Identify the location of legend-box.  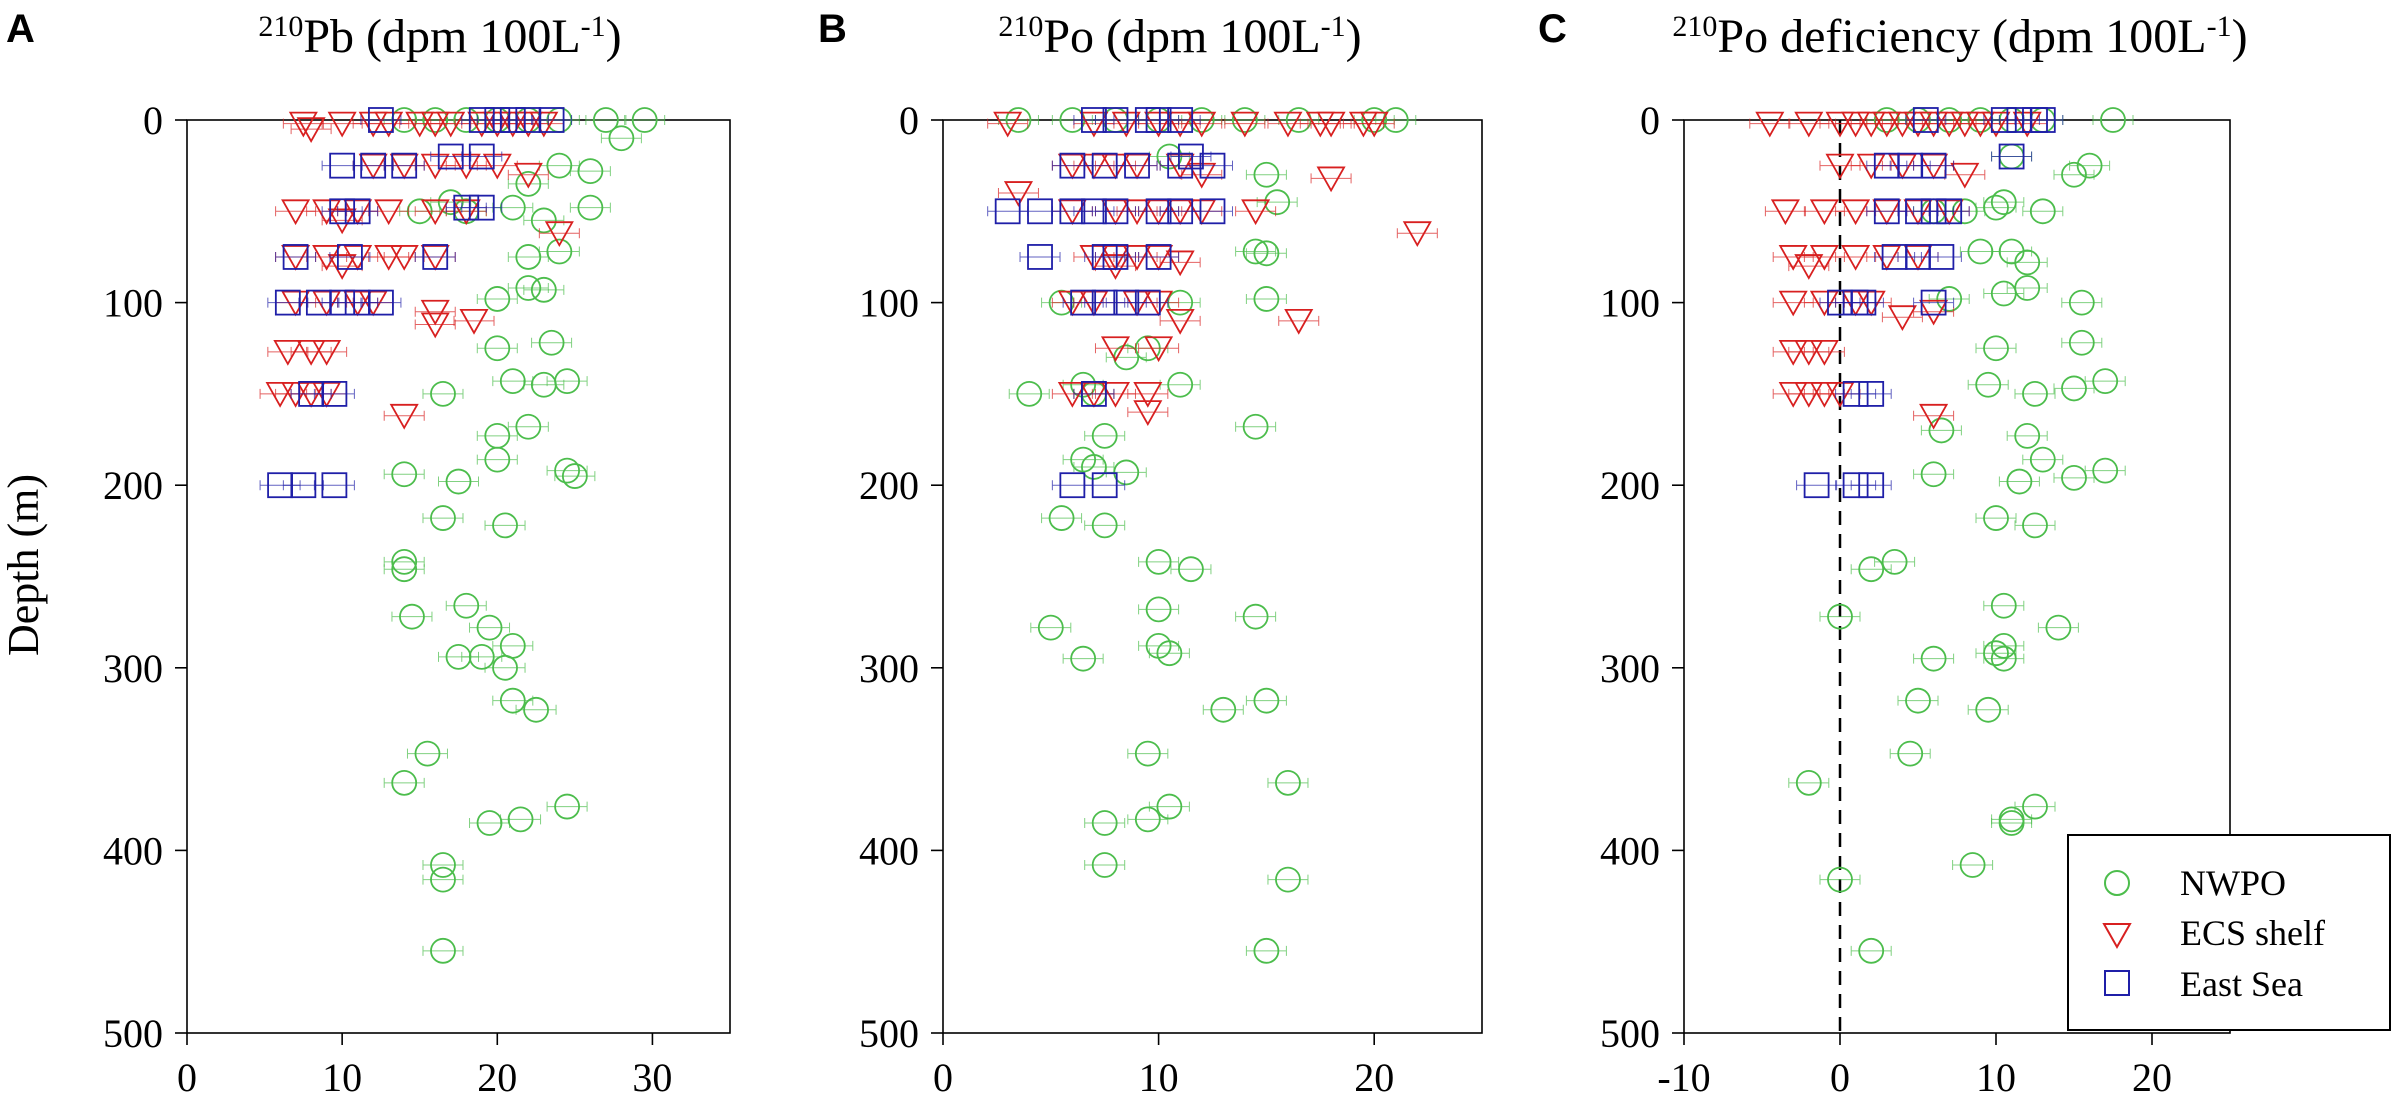
(2229, 932).